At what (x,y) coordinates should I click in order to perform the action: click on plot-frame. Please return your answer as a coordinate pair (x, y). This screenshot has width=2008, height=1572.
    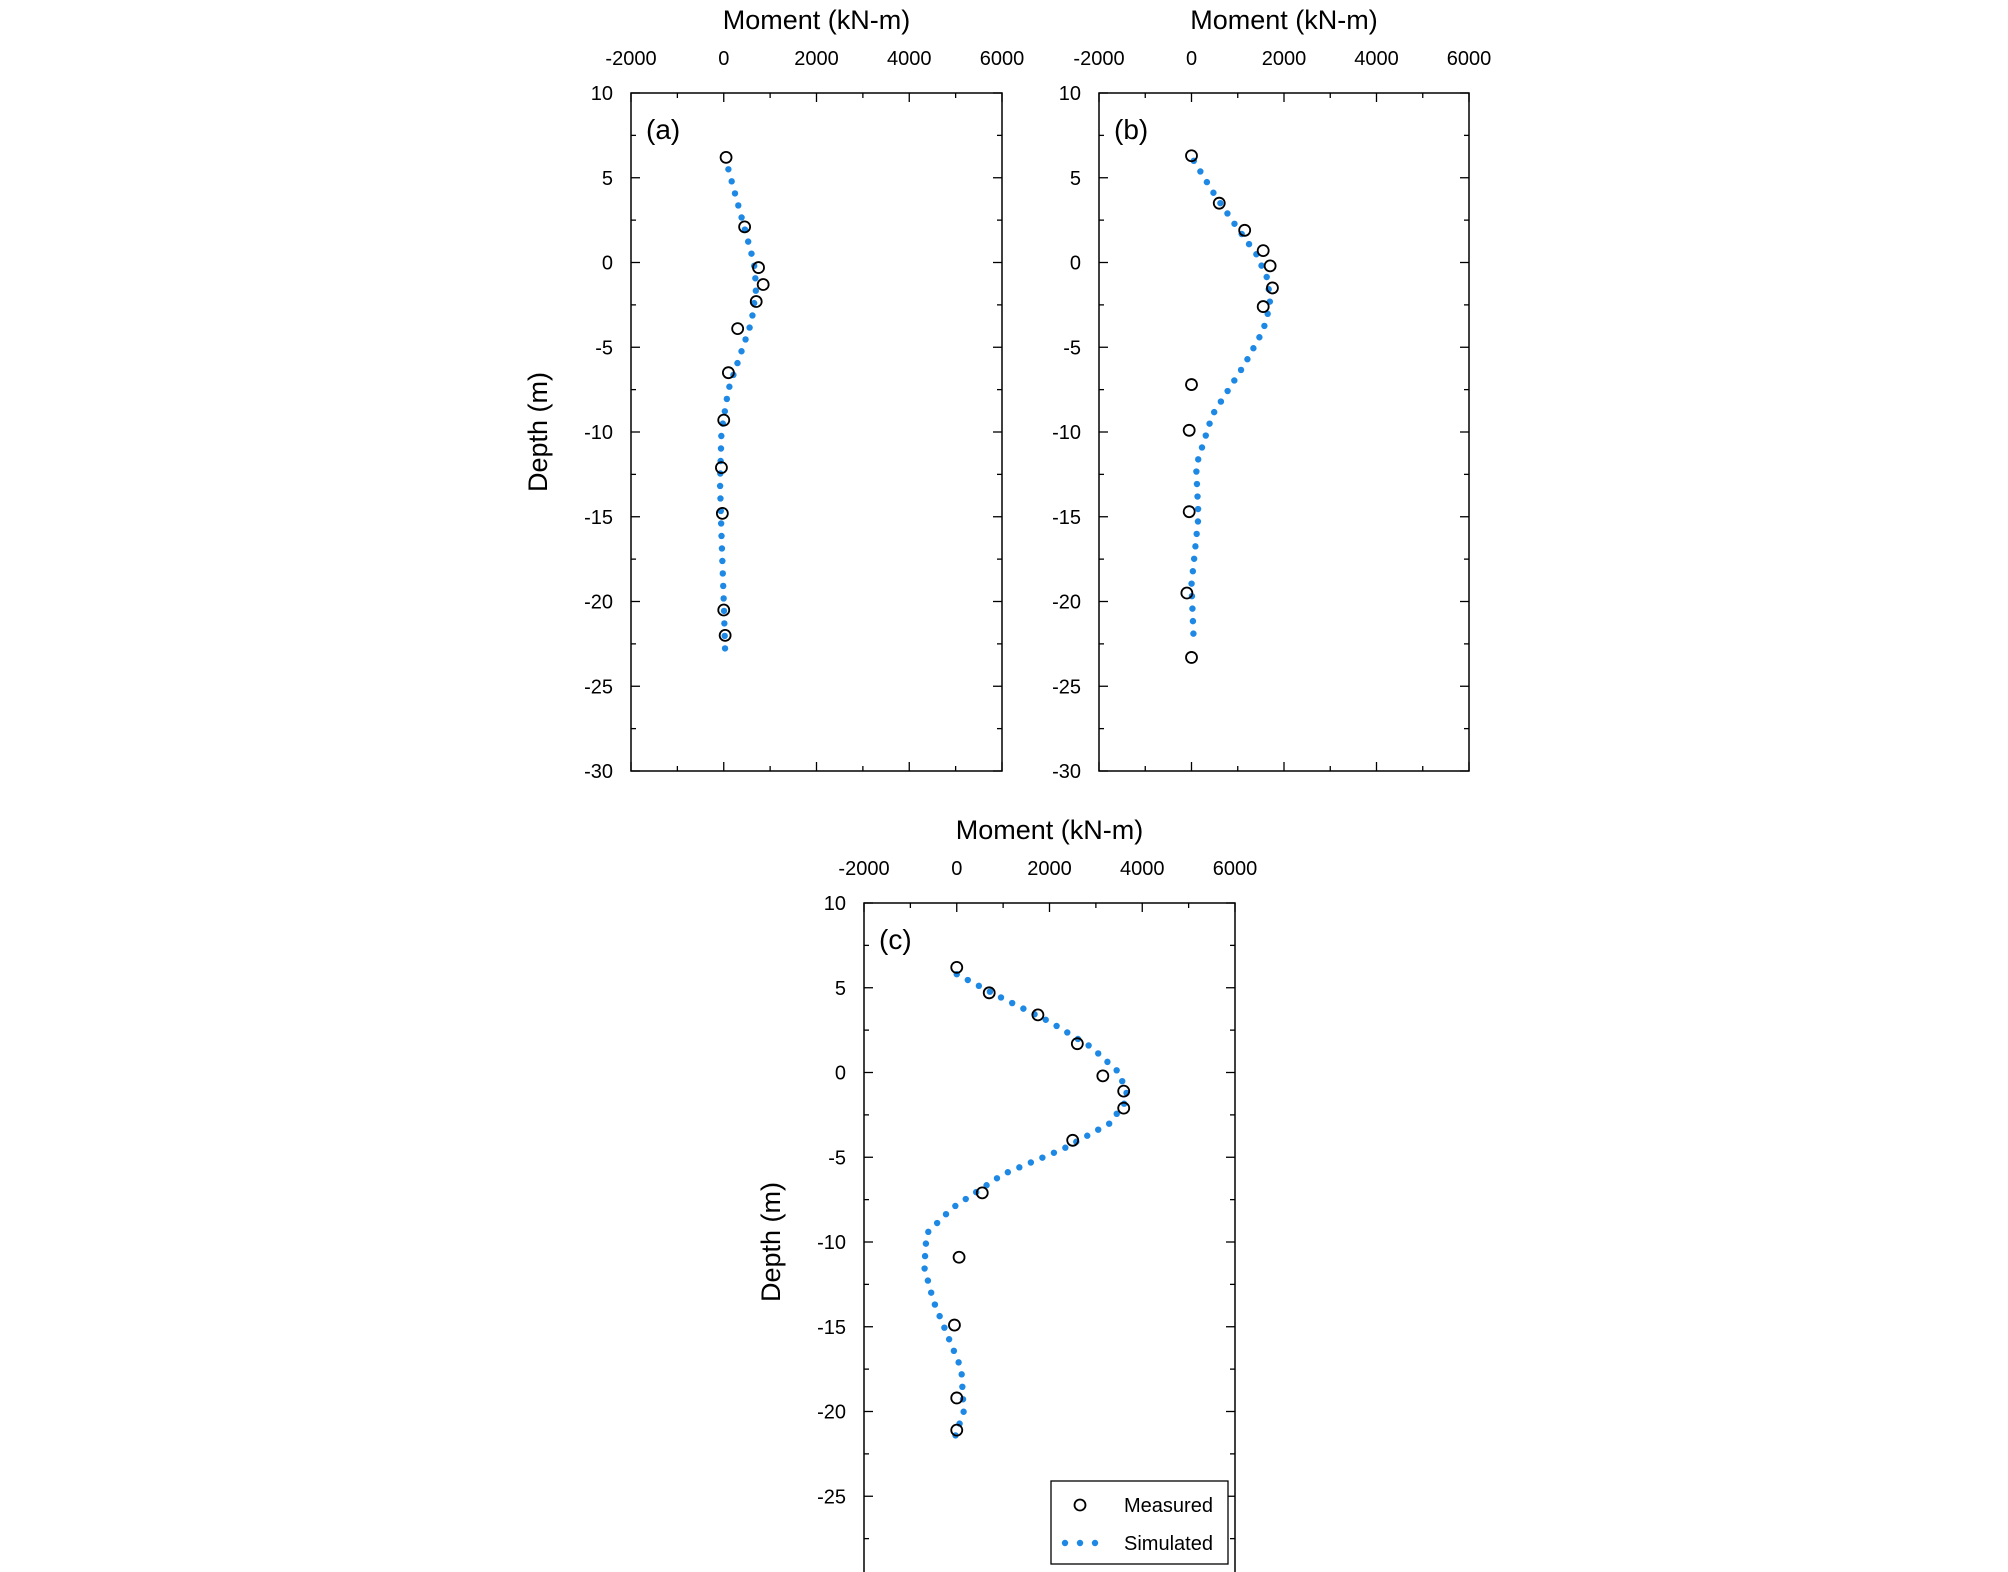
    Looking at the image, I should click on (1284, 432).